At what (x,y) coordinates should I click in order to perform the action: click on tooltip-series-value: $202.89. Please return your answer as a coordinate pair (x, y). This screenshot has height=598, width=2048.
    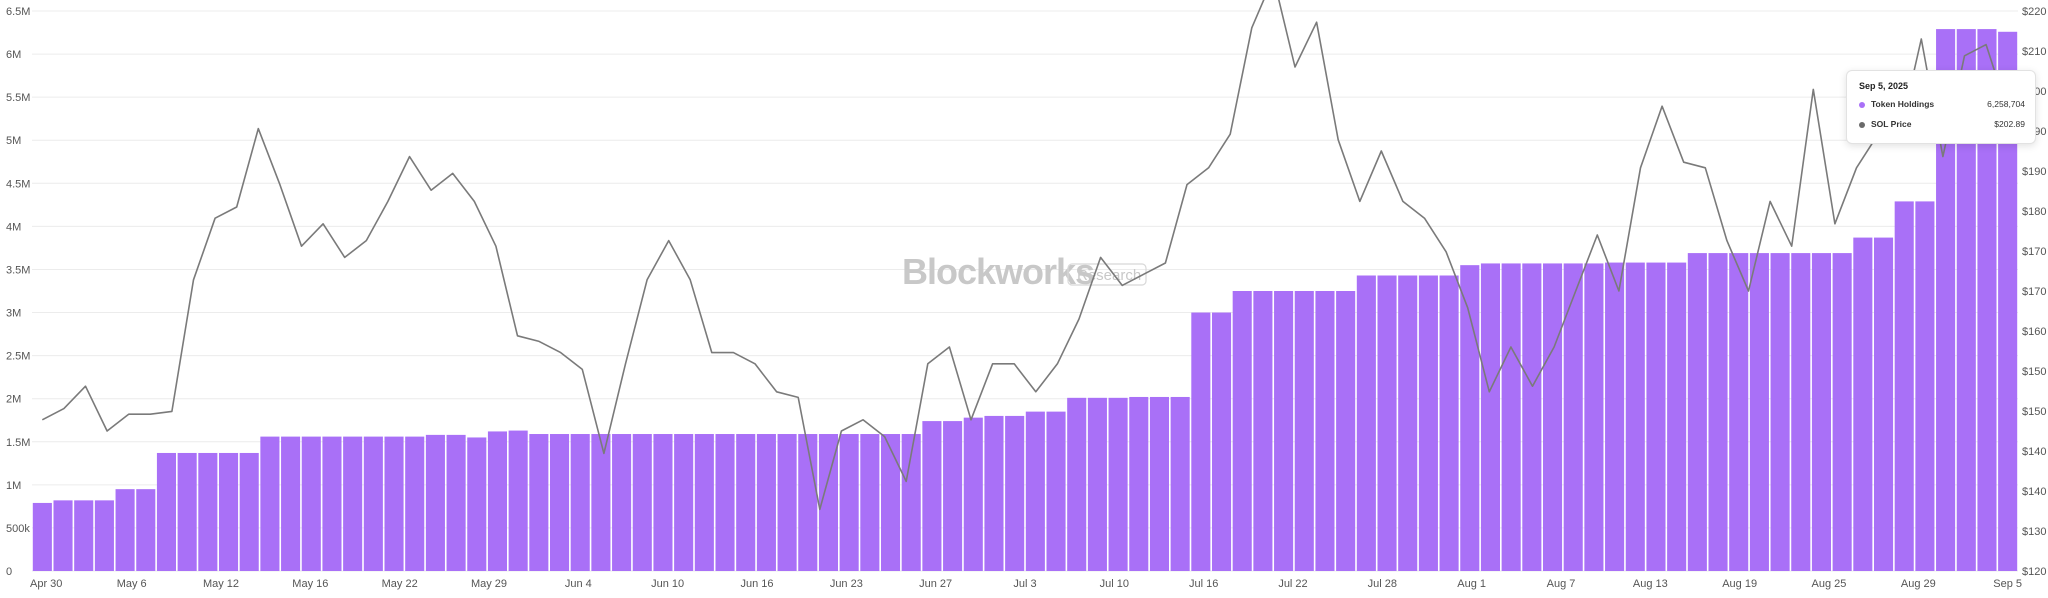
    Looking at the image, I should click on (2009, 124).